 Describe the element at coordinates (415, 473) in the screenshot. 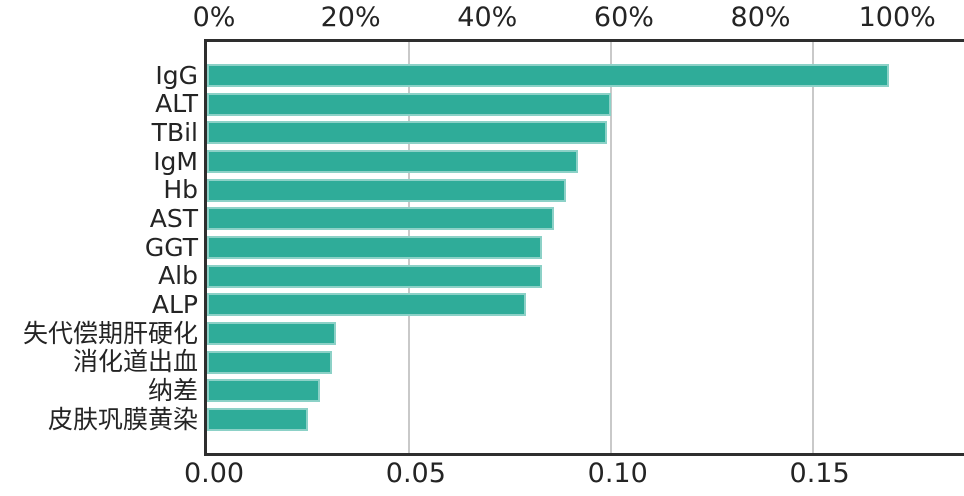

I see `bottom-axis-tick-label: 0.05` at that location.